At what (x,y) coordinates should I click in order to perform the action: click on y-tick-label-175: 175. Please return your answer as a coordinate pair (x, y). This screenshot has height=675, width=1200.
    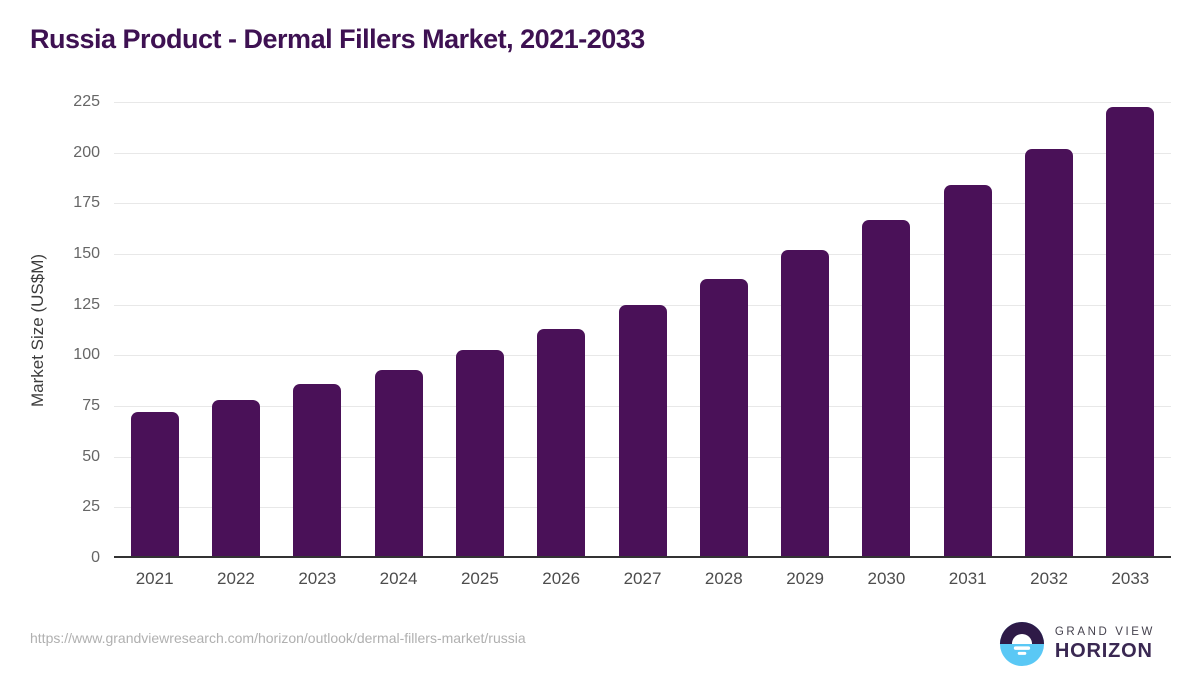
    Looking at the image, I should click on (86, 203).